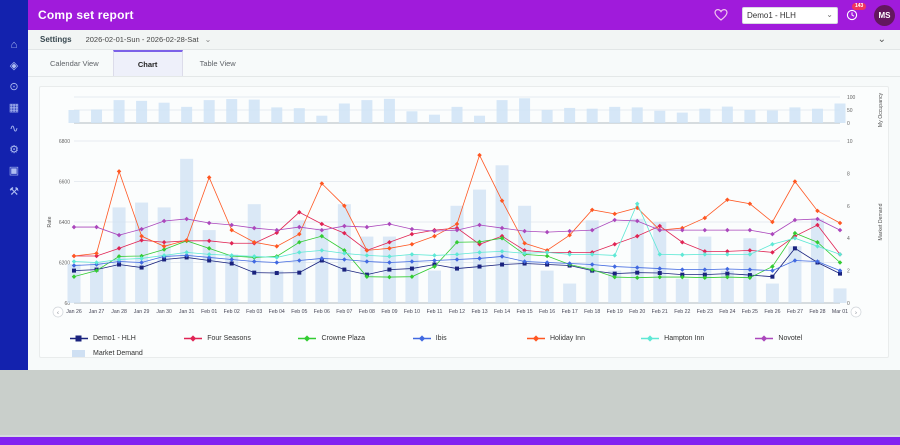 This screenshot has width=900, height=445. What do you see at coordinates (884, 15) in the screenshot?
I see `user-avatar: MS` at bounding box center [884, 15].